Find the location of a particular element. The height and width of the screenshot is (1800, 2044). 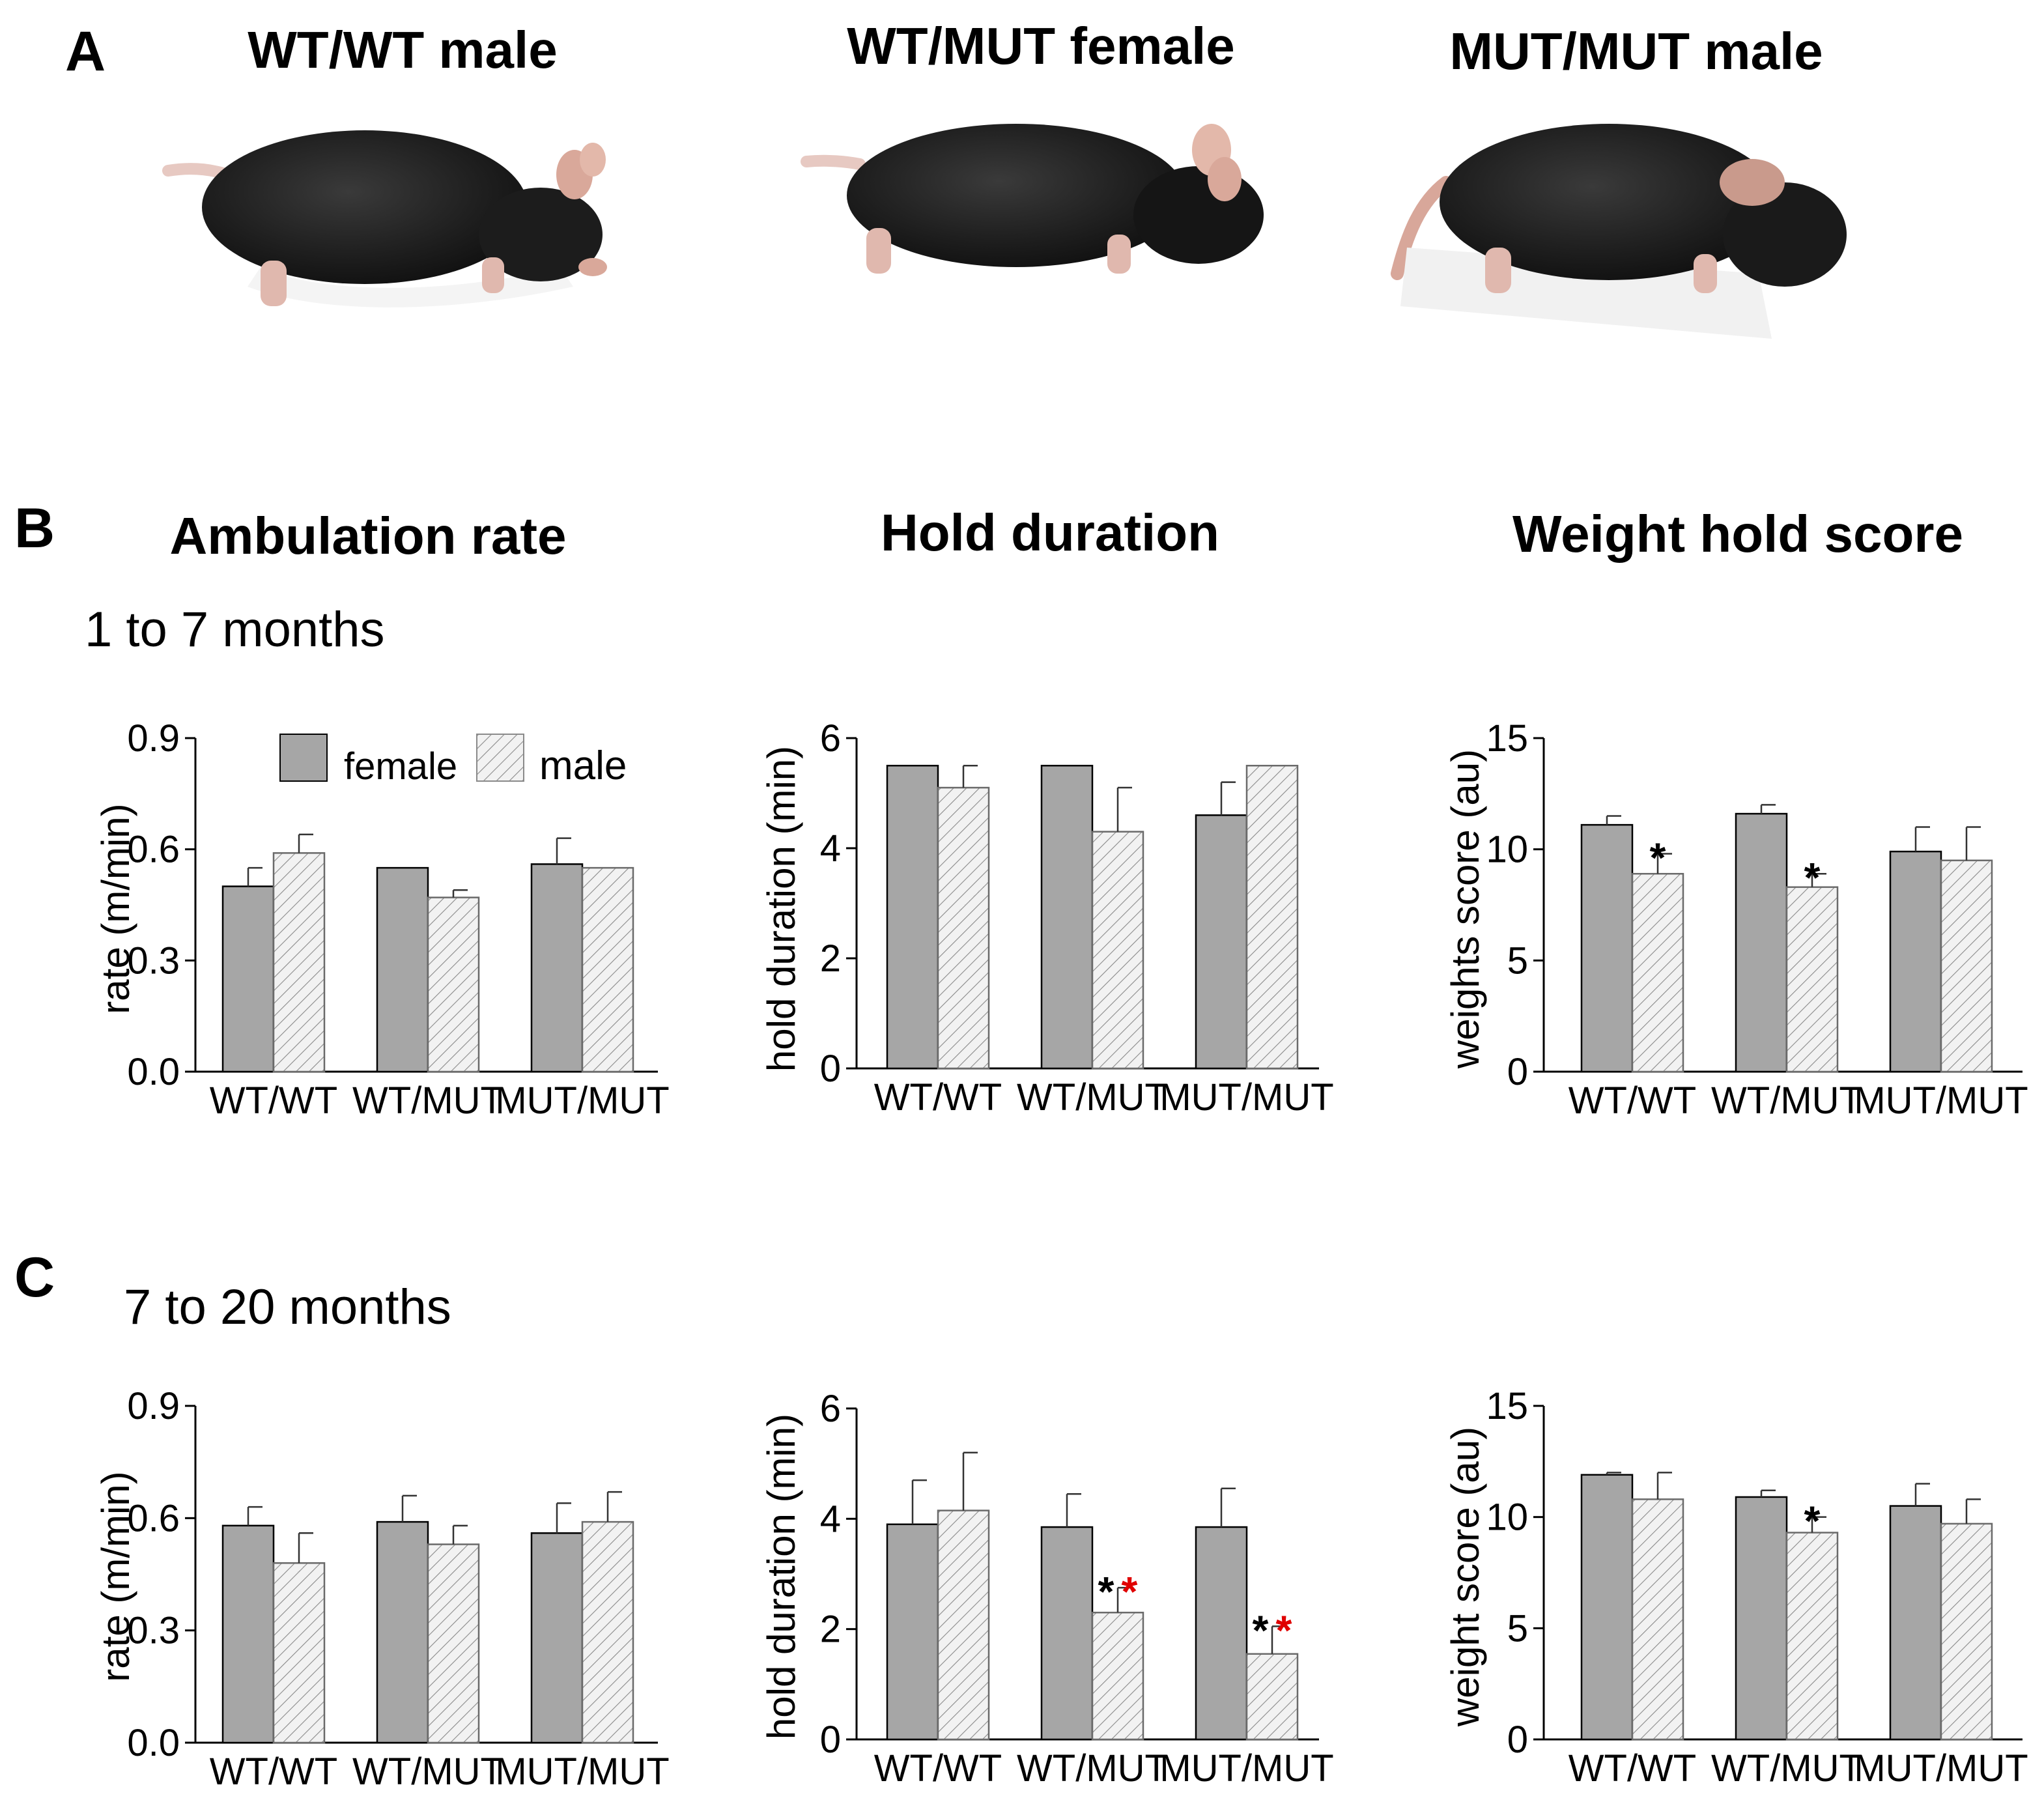

column-title-weight: Weight hold score is located at coordinates (1737, 534).